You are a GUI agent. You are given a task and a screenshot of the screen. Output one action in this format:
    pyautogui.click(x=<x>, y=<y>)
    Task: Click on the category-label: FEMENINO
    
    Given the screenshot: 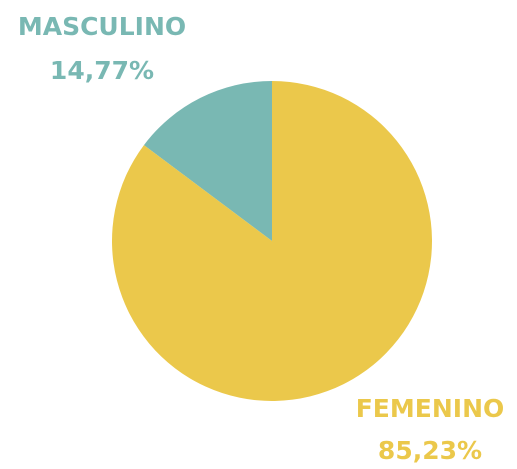 What is the action you would take?
    pyautogui.click(x=430, y=408)
    